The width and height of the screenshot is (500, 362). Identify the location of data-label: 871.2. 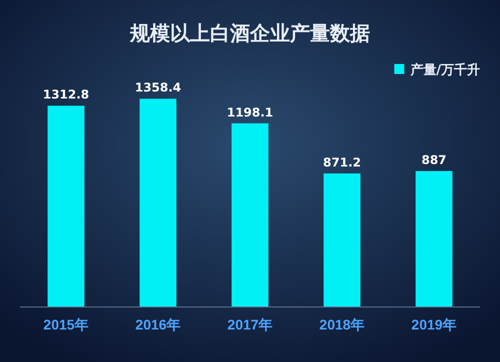
(342, 162).